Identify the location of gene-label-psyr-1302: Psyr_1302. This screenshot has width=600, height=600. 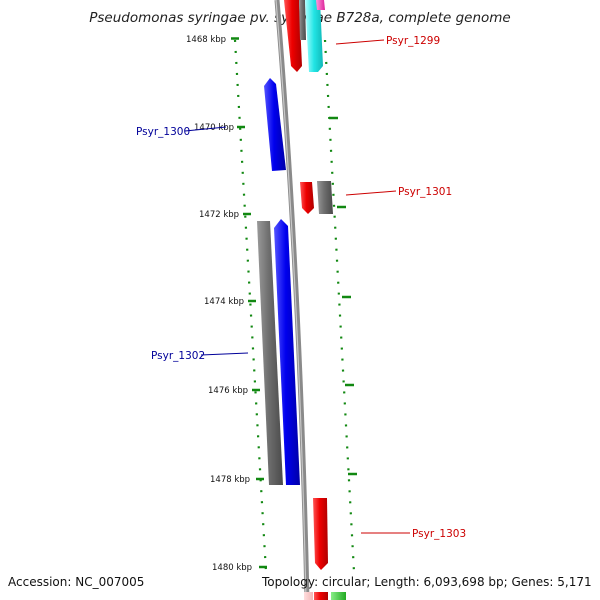
(178, 356).